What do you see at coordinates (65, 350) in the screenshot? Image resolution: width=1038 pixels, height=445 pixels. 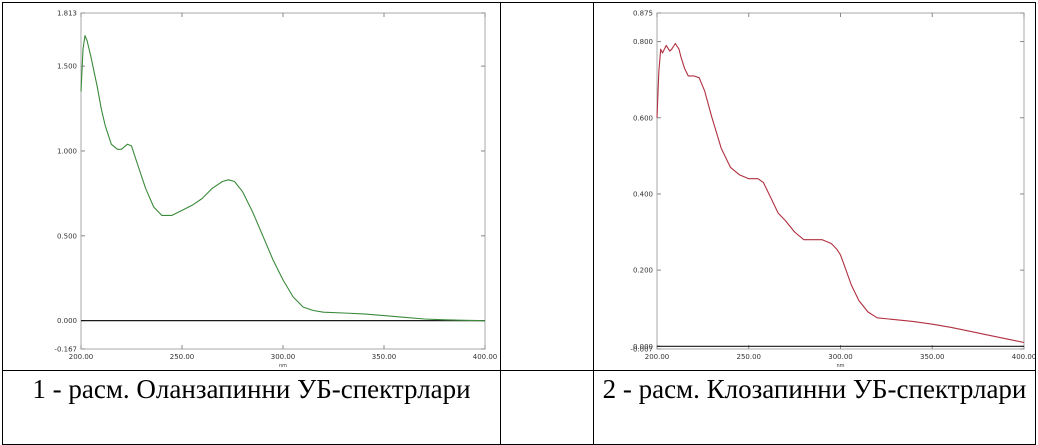 I see `y-tick-label: -0.167` at bounding box center [65, 350].